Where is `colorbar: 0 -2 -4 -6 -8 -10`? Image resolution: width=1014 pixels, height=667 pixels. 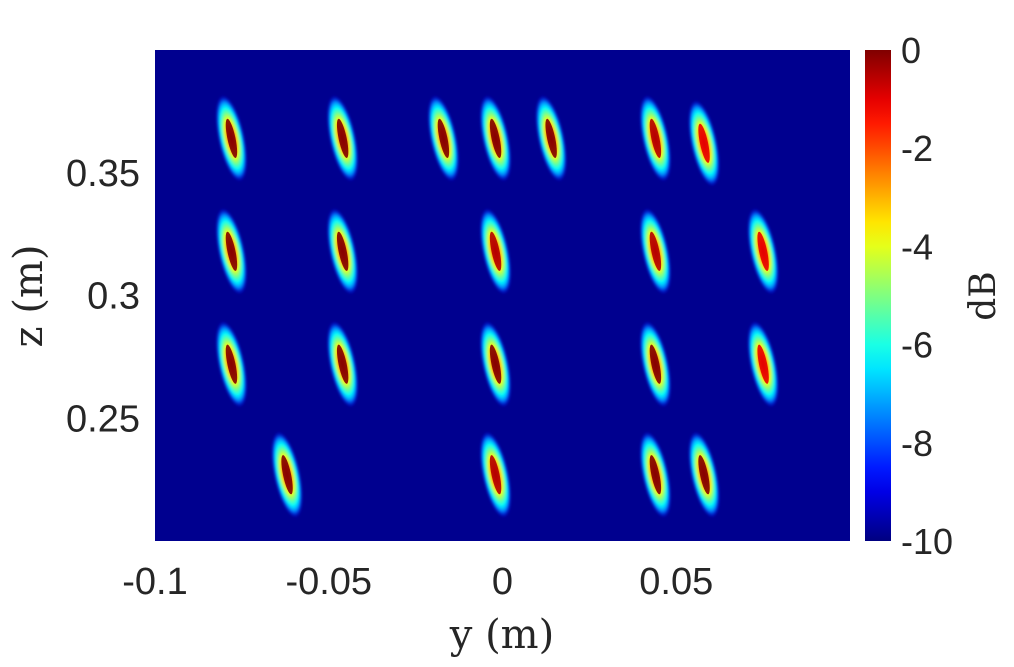
colorbar: 0 -2 -4 -6 -8 -10 is located at coordinates (909, 296).